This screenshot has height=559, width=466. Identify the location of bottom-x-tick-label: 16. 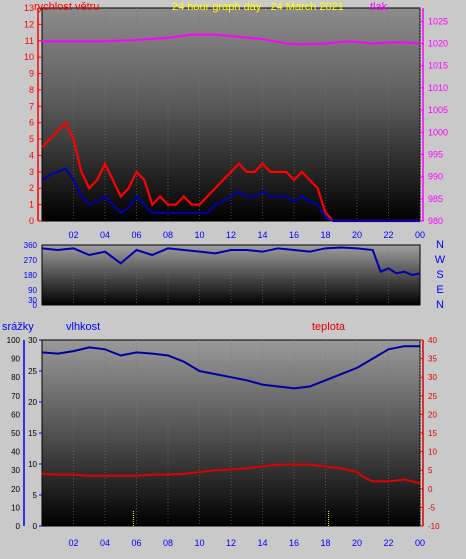
(294, 543).